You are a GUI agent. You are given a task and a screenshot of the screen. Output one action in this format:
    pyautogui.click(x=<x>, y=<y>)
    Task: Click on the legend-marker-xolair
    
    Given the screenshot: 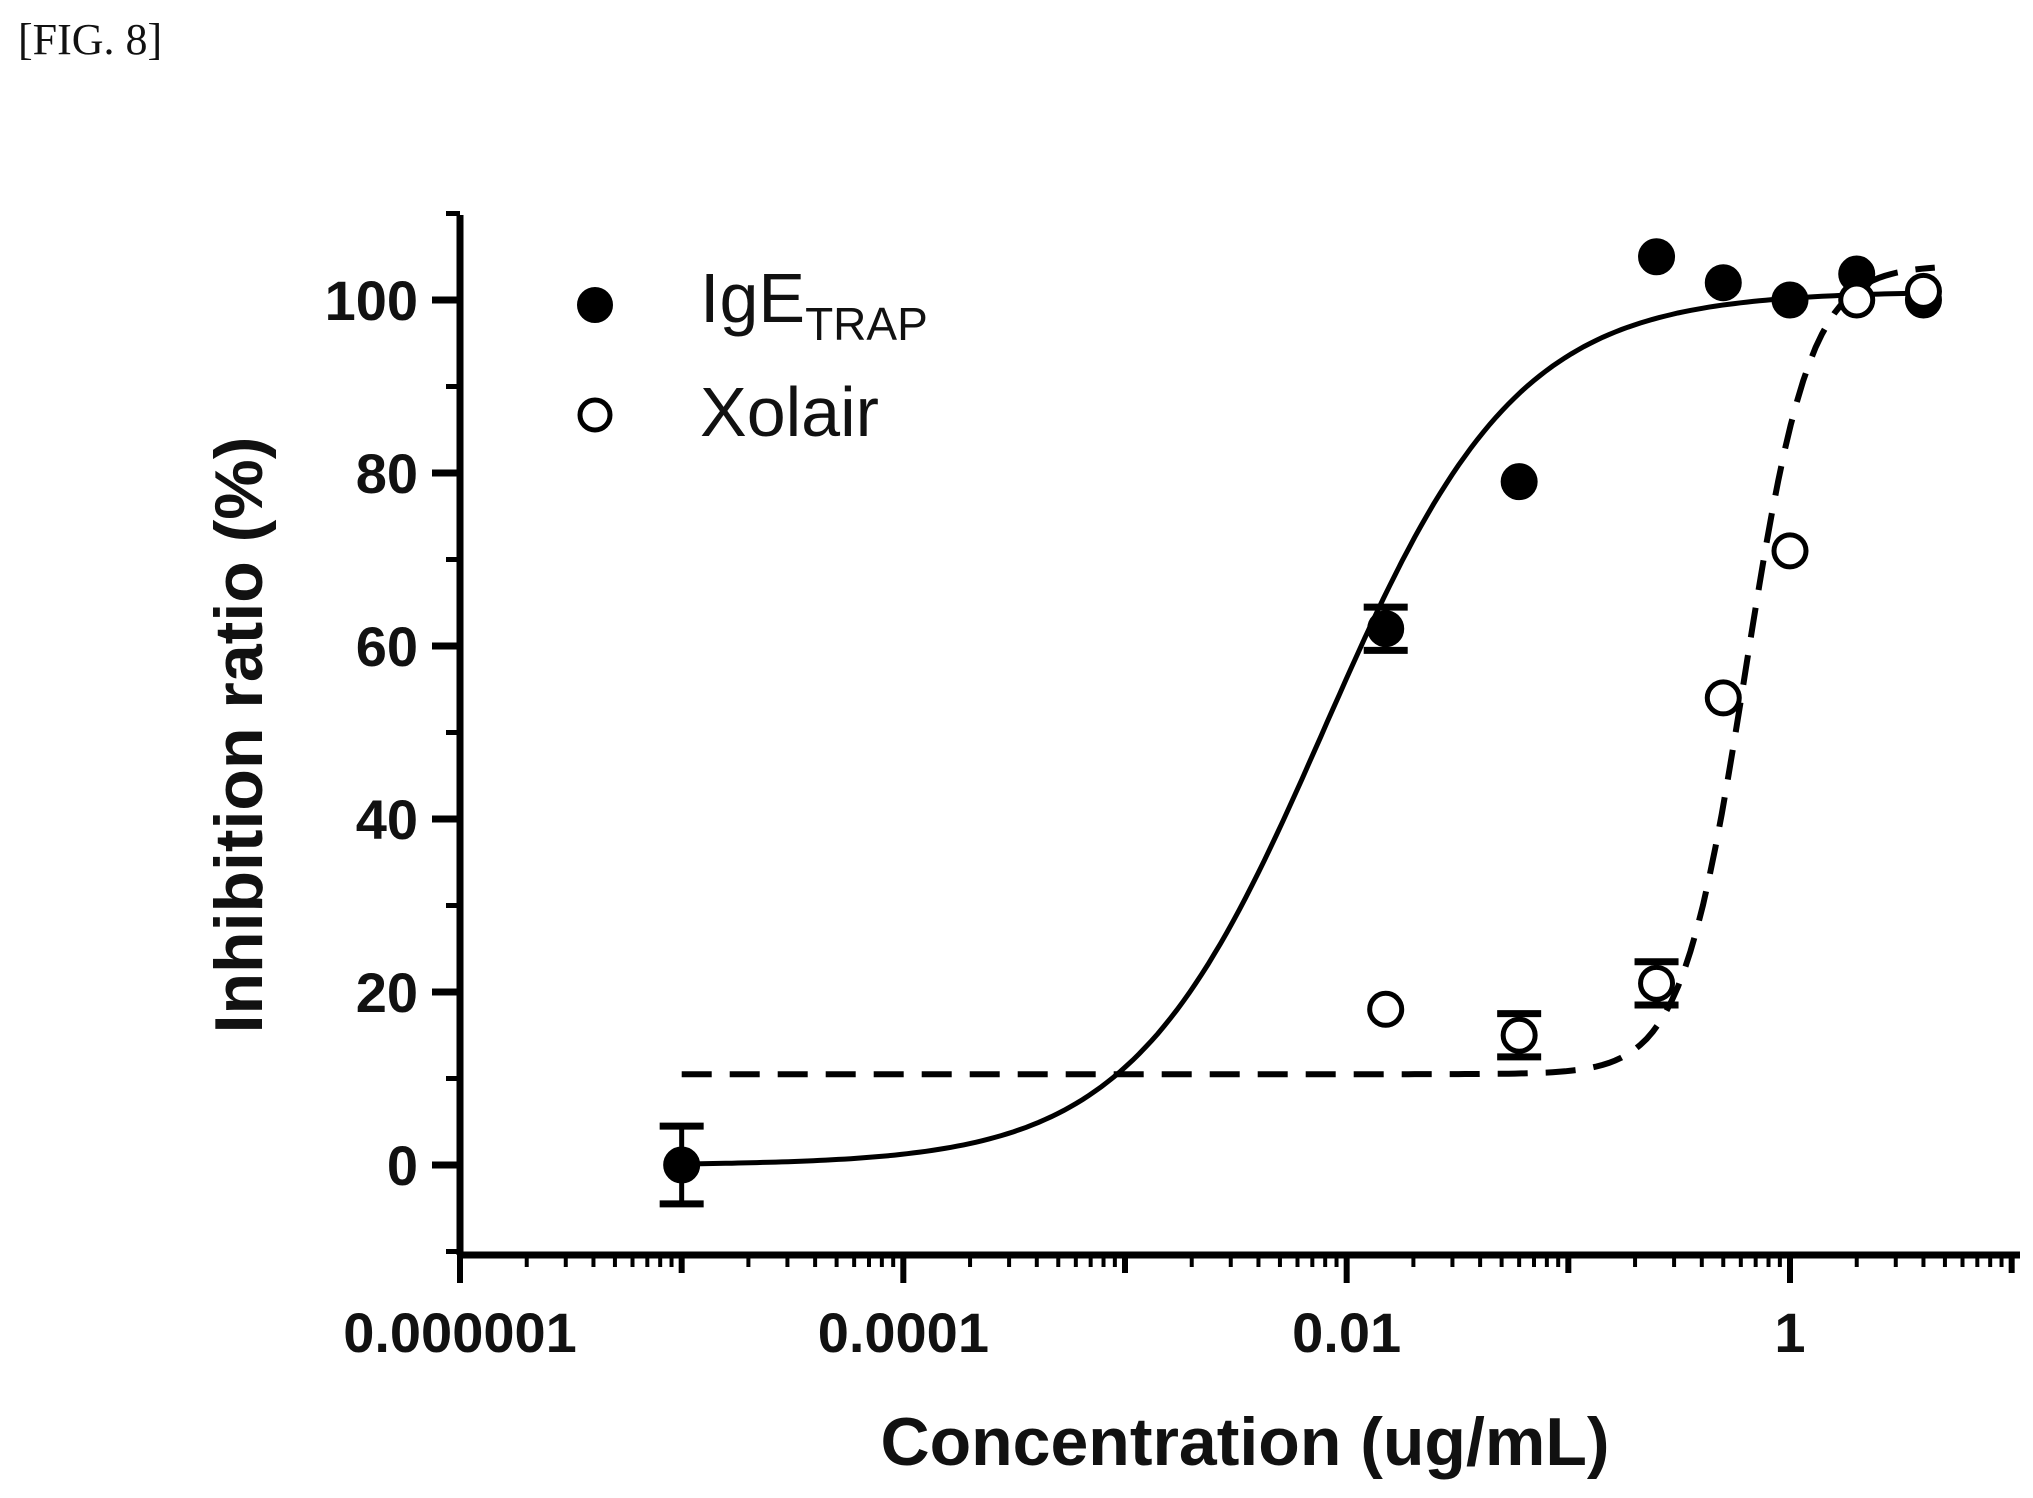 What is the action you would take?
    pyautogui.click(x=595, y=415)
    